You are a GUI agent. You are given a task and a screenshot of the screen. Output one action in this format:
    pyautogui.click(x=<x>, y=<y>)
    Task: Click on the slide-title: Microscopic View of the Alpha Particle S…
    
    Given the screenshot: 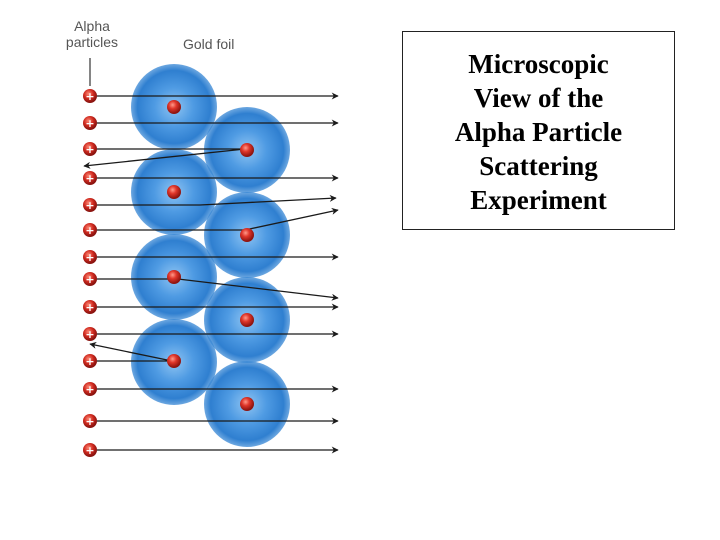 What is the action you would take?
    pyautogui.click(x=538, y=131)
    